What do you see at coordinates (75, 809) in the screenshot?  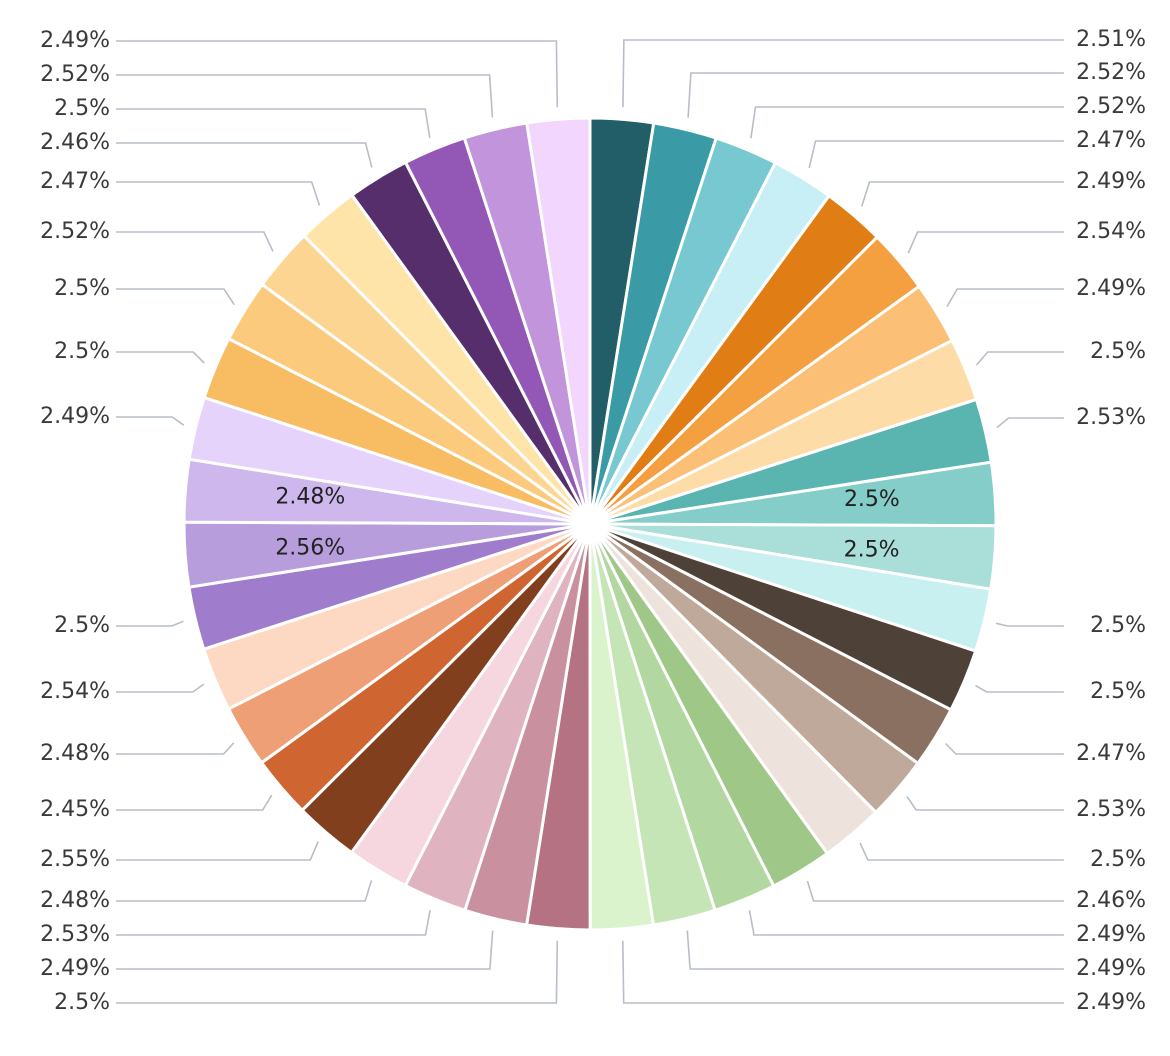 I see `slice-label: 2.45%` at bounding box center [75, 809].